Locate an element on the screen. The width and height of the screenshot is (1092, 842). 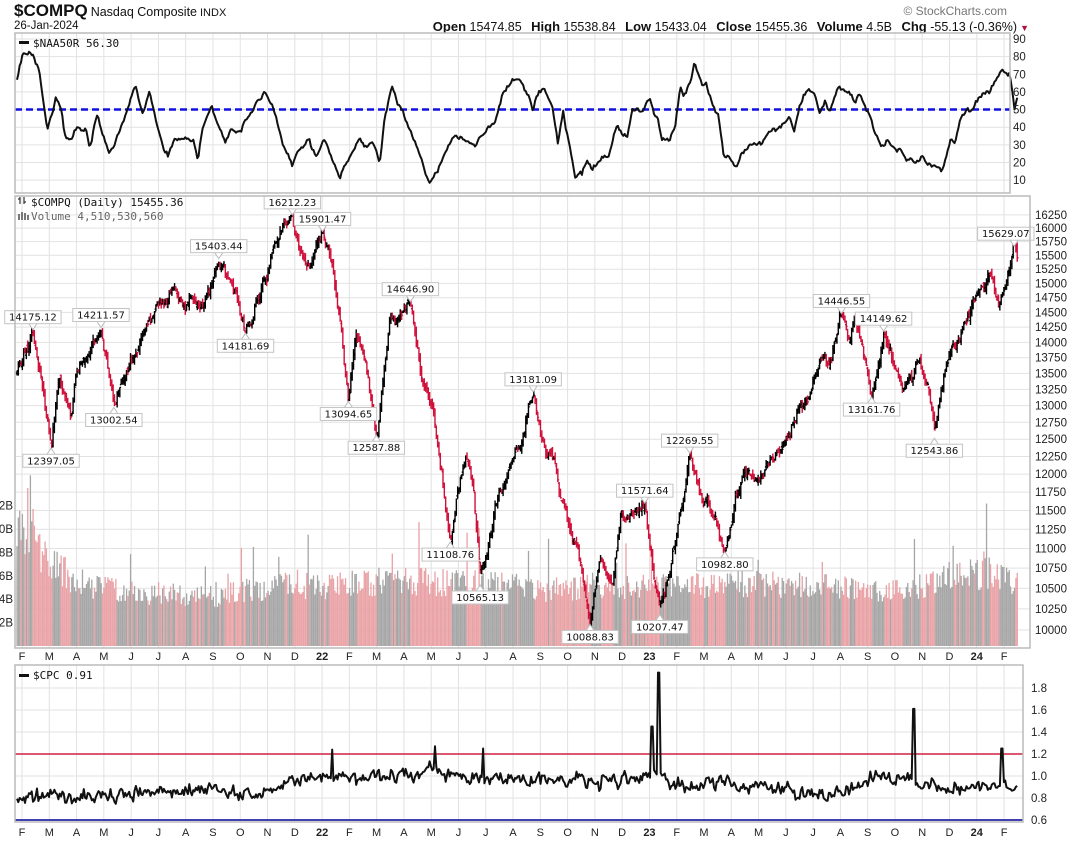
price-tick-label: 12250 is located at coordinates (1051, 457).